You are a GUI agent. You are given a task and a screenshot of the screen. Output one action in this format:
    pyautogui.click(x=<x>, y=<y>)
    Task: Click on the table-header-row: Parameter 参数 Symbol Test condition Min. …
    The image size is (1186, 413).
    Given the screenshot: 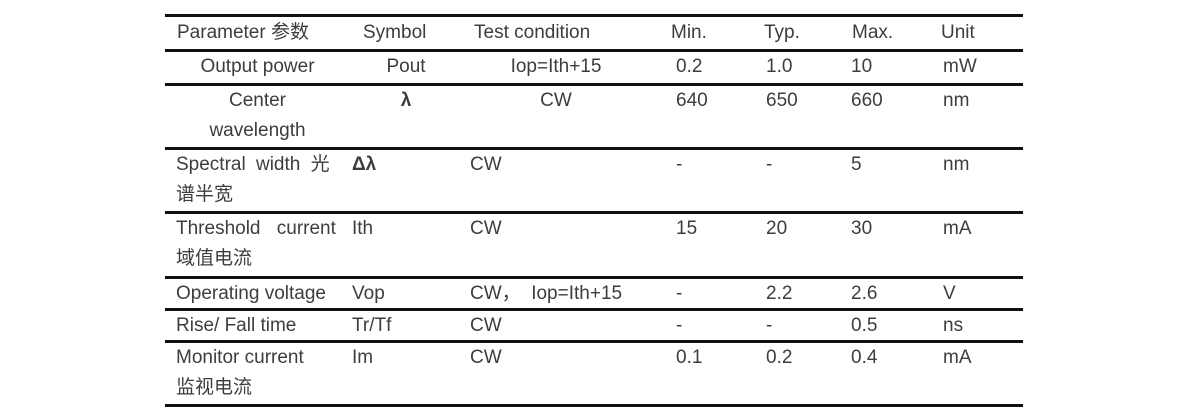 What is the action you would take?
    pyautogui.click(x=594, y=34)
    